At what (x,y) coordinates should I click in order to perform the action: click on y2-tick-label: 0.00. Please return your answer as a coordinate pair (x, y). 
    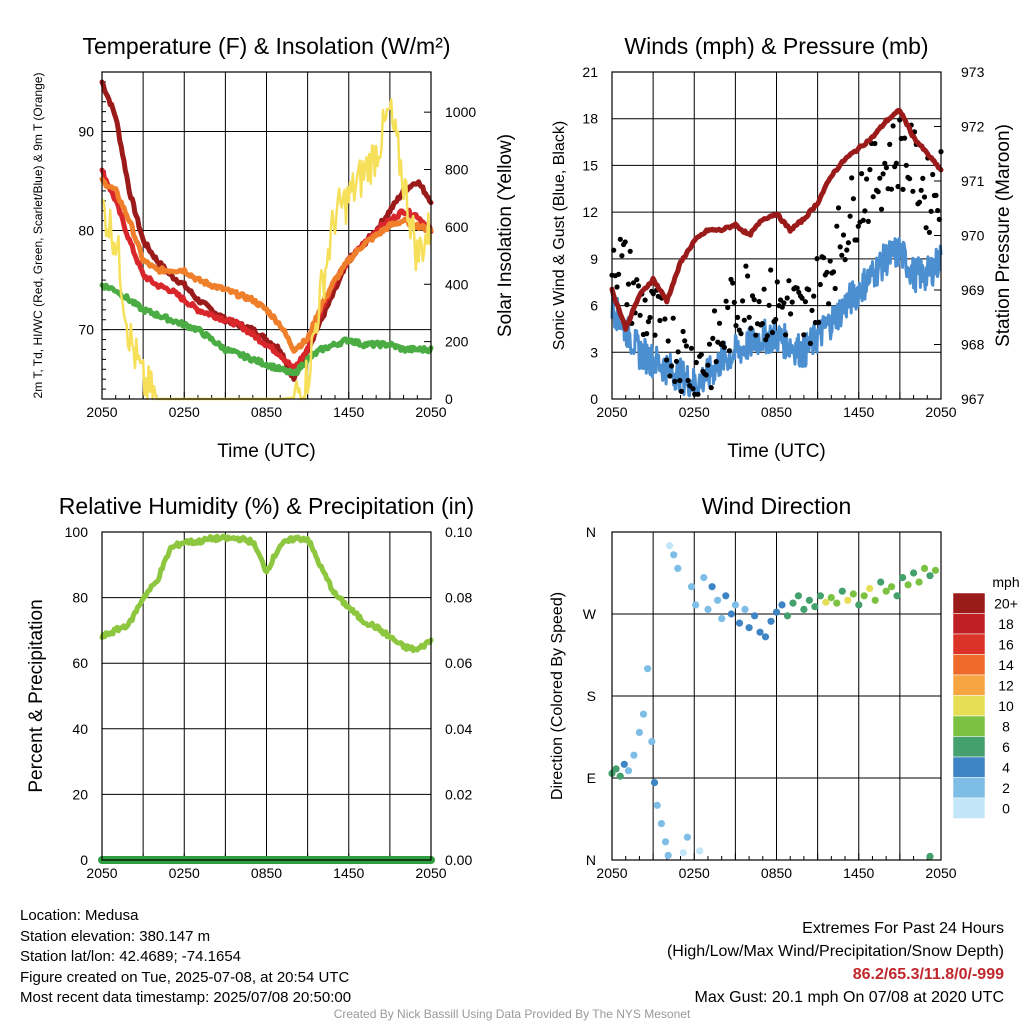
    Looking at the image, I should click on (458, 860).